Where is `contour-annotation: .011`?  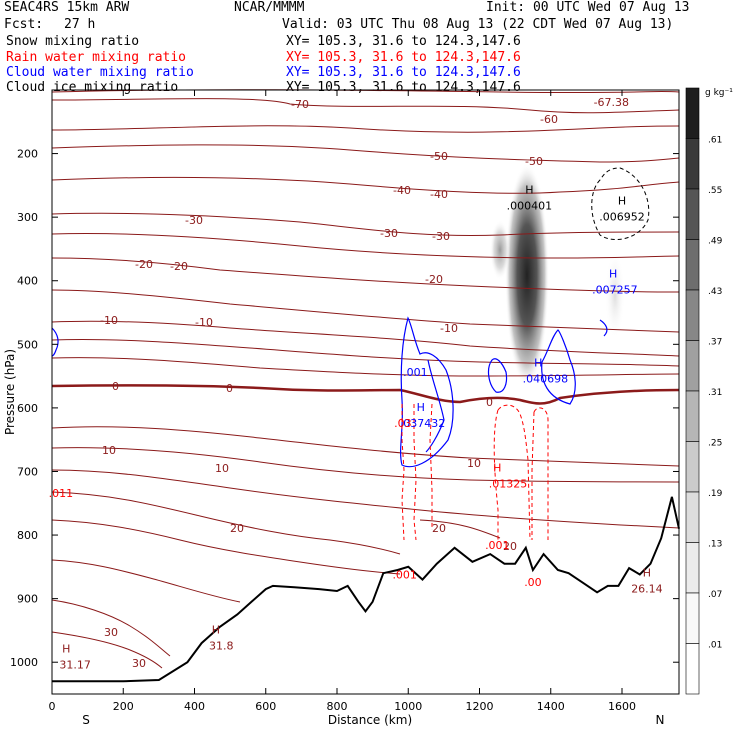 contour-annotation: .011 is located at coordinates (61, 493).